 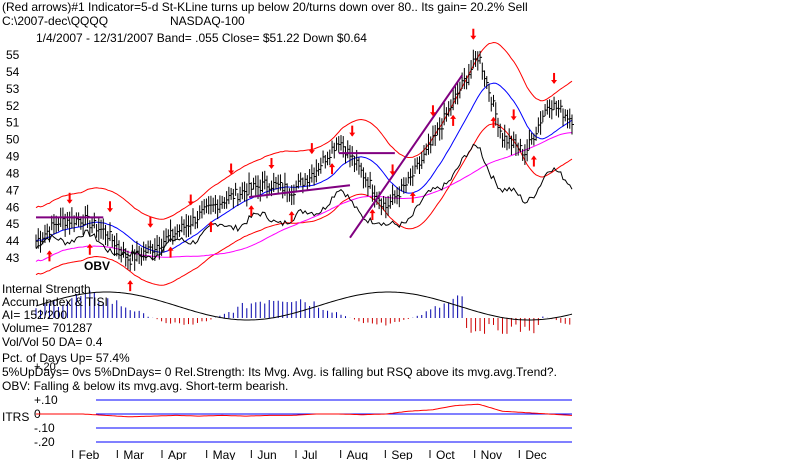 I want to click on month-label: Mar, so click(x=133, y=454).